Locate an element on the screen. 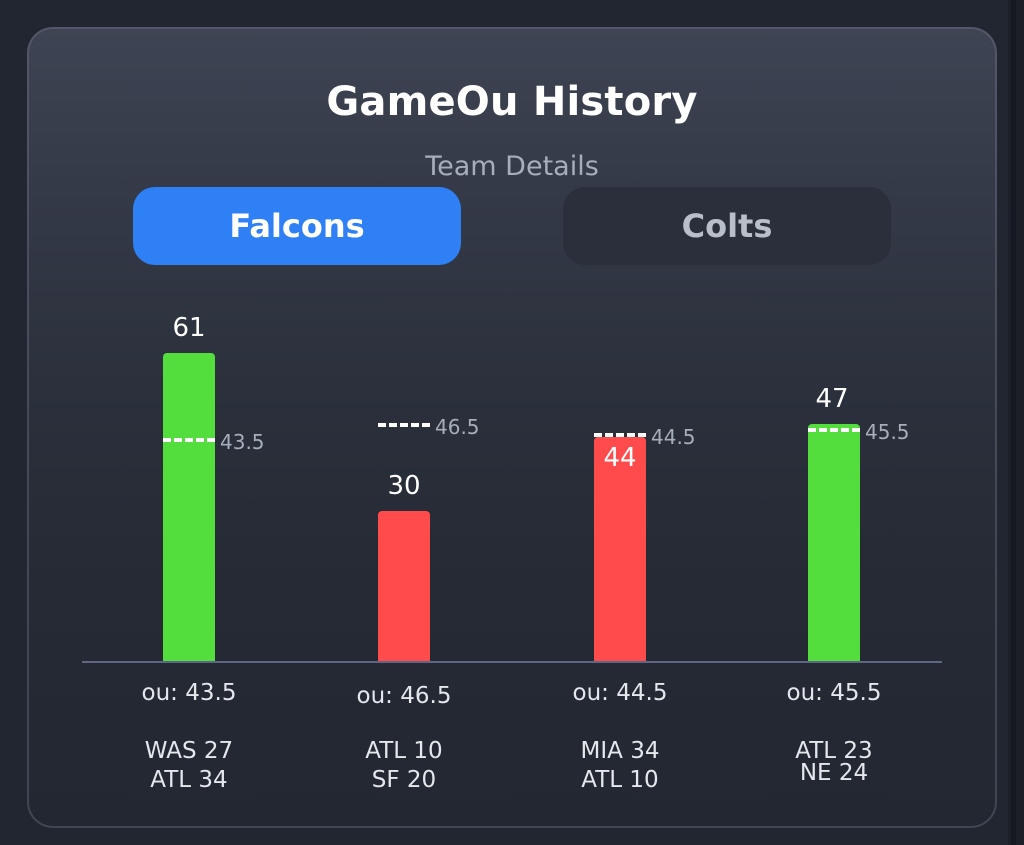 This screenshot has width=1024, height=845. bar-value: 61 is located at coordinates (189, 328).